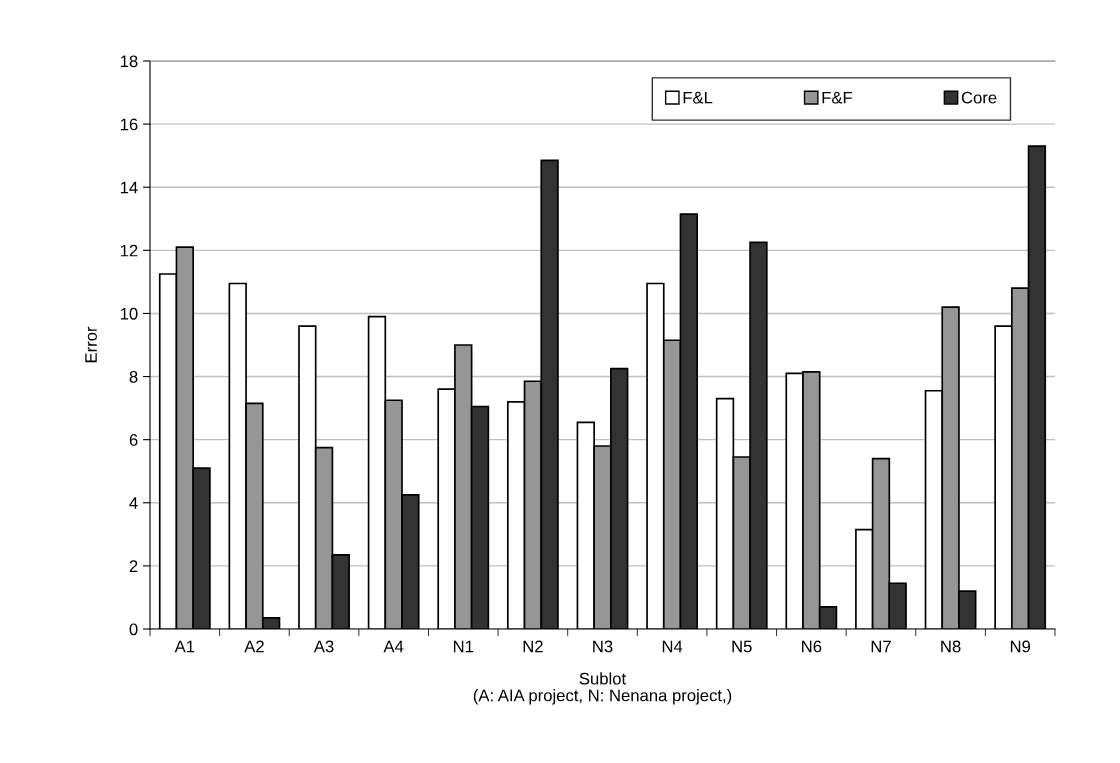  What do you see at coordinates (837, 97) in the screenshot?
I see `legend-label: F&F` at bounding box center [837, 97].